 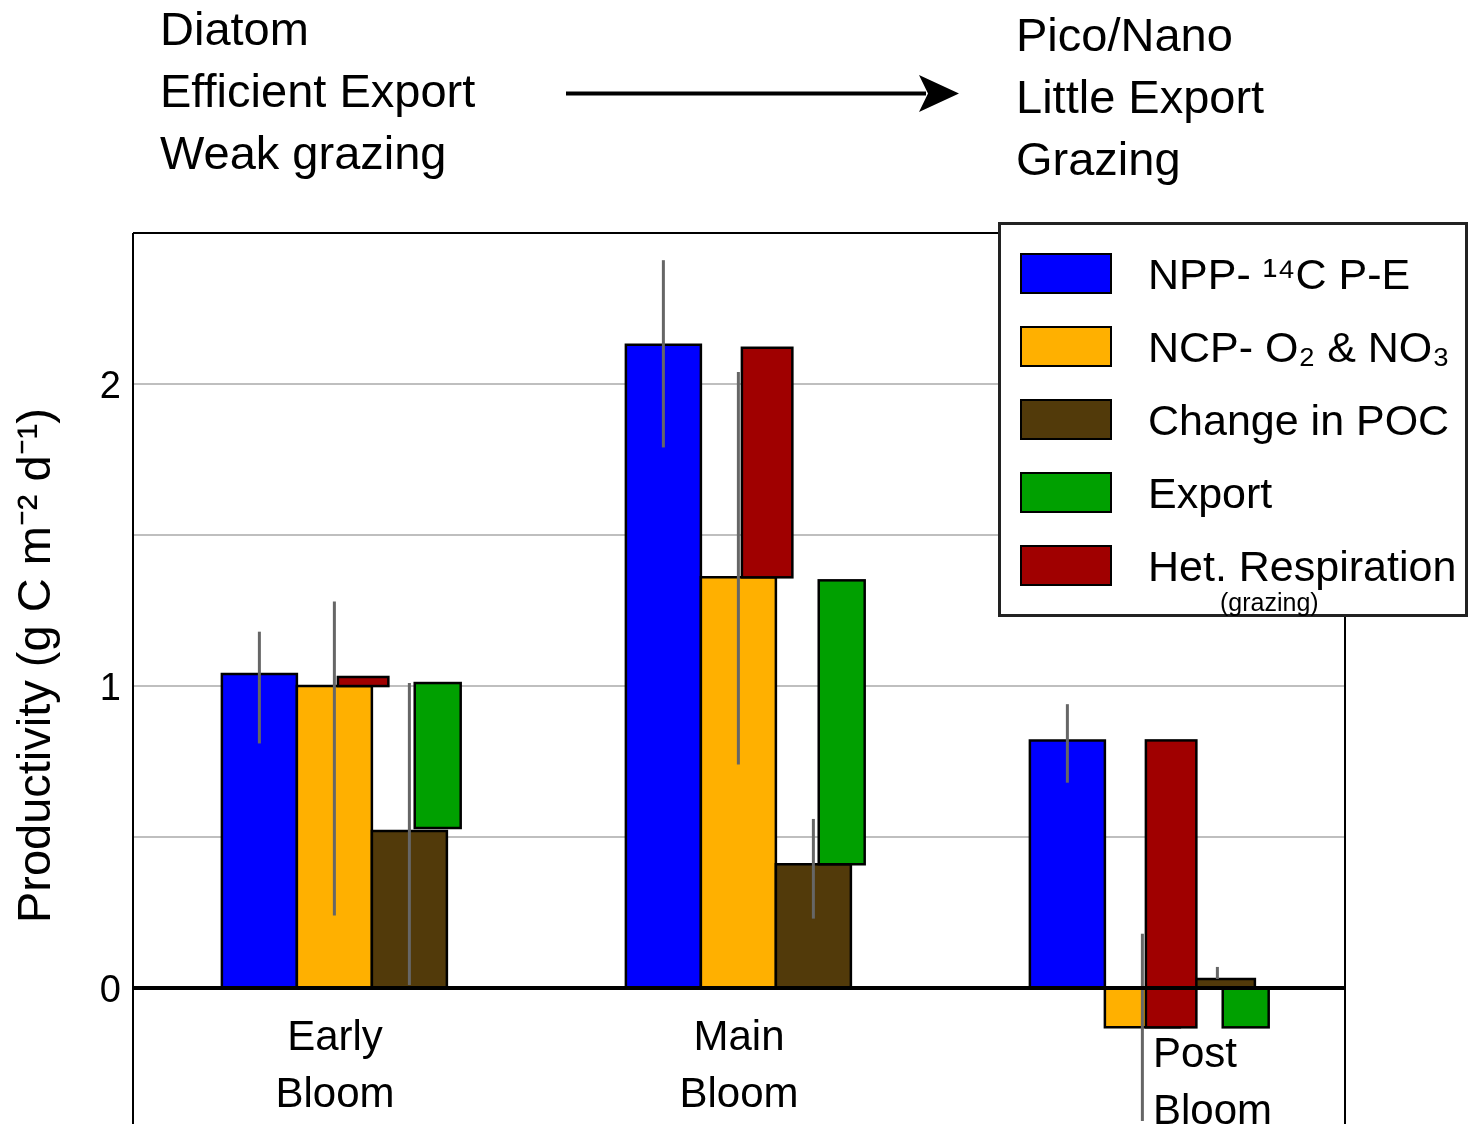 What do you see at coordinates (110, 988) in the screenshot?
I see `y-tick-label: 0` at bounding box center [110, 988].